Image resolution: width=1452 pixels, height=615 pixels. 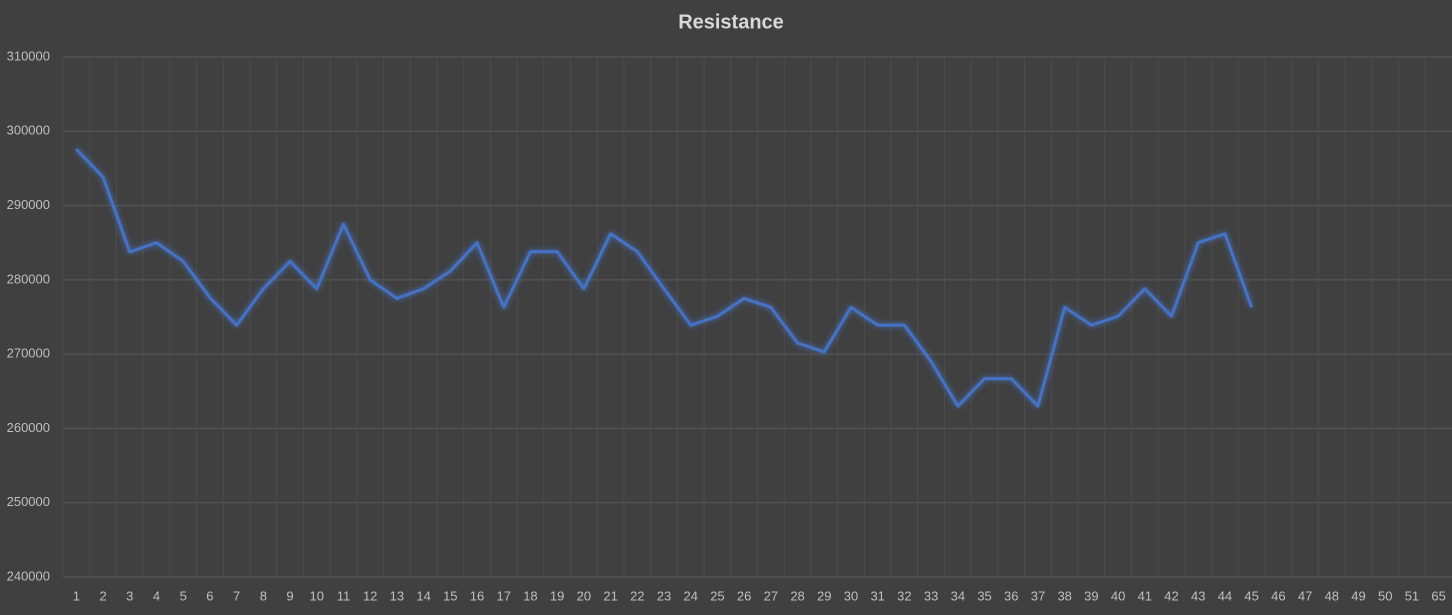 I want to click on x-tick-label: 13, so click(x=397, y=595).